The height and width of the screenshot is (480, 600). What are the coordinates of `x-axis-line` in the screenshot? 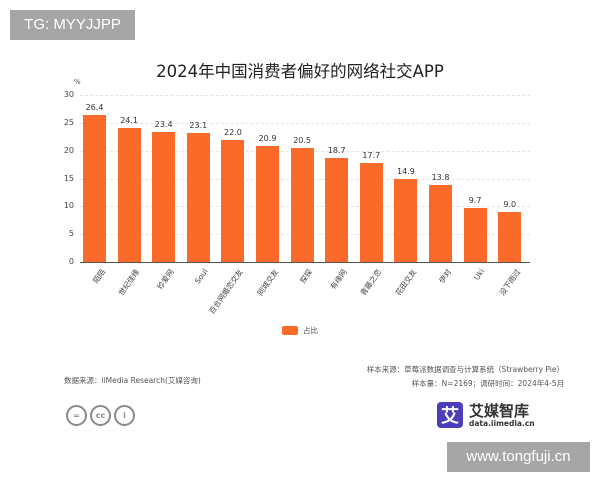 It's located at (305, 262).